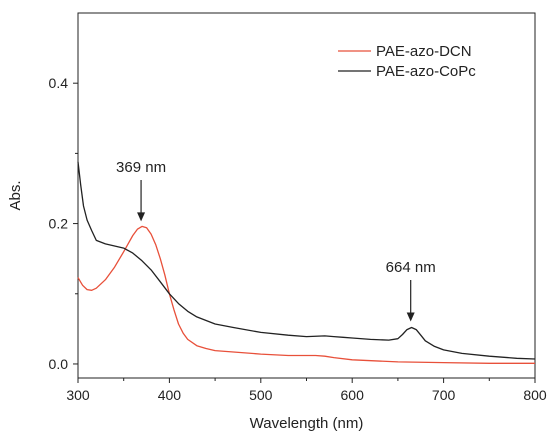 Image resolution: width=549 pixels, height=437 pixels. What do you see at coordinates (424, 51) in the screenshot?
I see `legend-label: PAE-azo-DCN` at bounding box center [424, 51].